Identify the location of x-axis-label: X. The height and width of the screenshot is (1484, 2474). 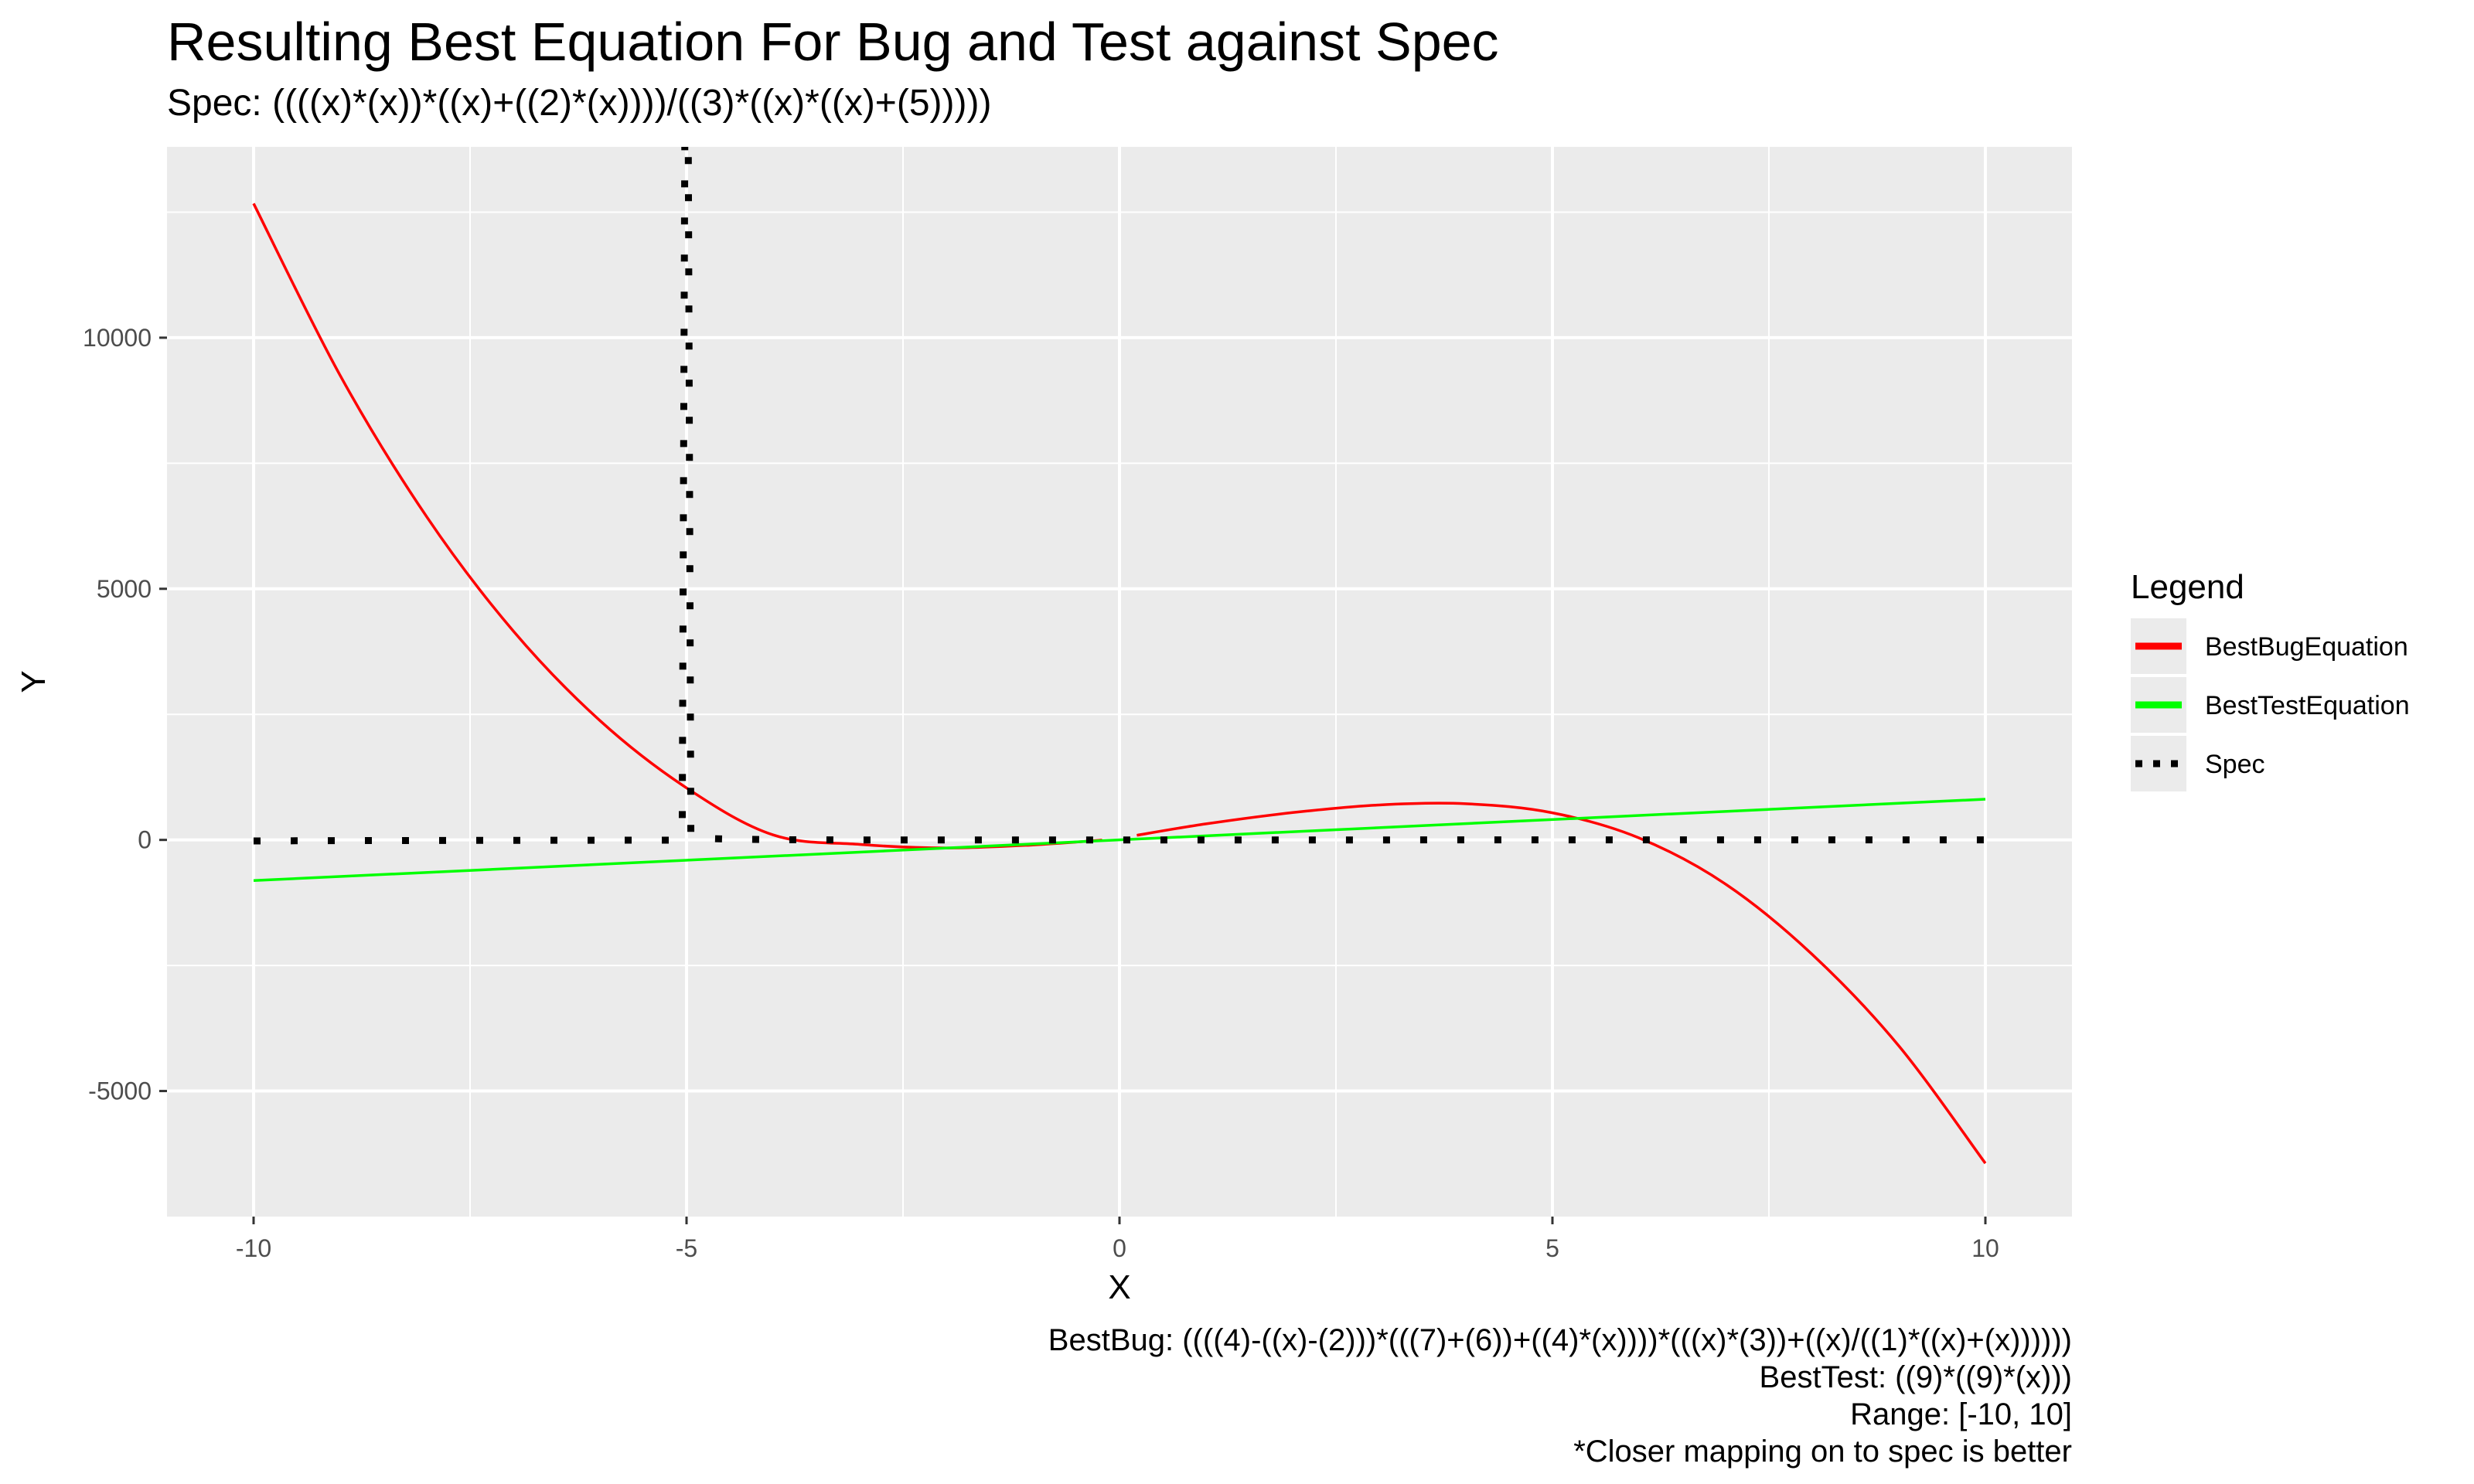
(1119, 1287).